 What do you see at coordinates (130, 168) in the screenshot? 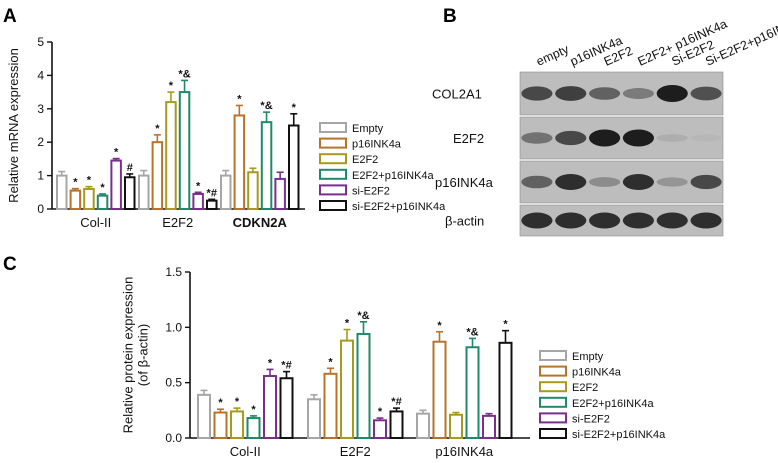
I see `significance-label: #` at bounding box center [130, 168].